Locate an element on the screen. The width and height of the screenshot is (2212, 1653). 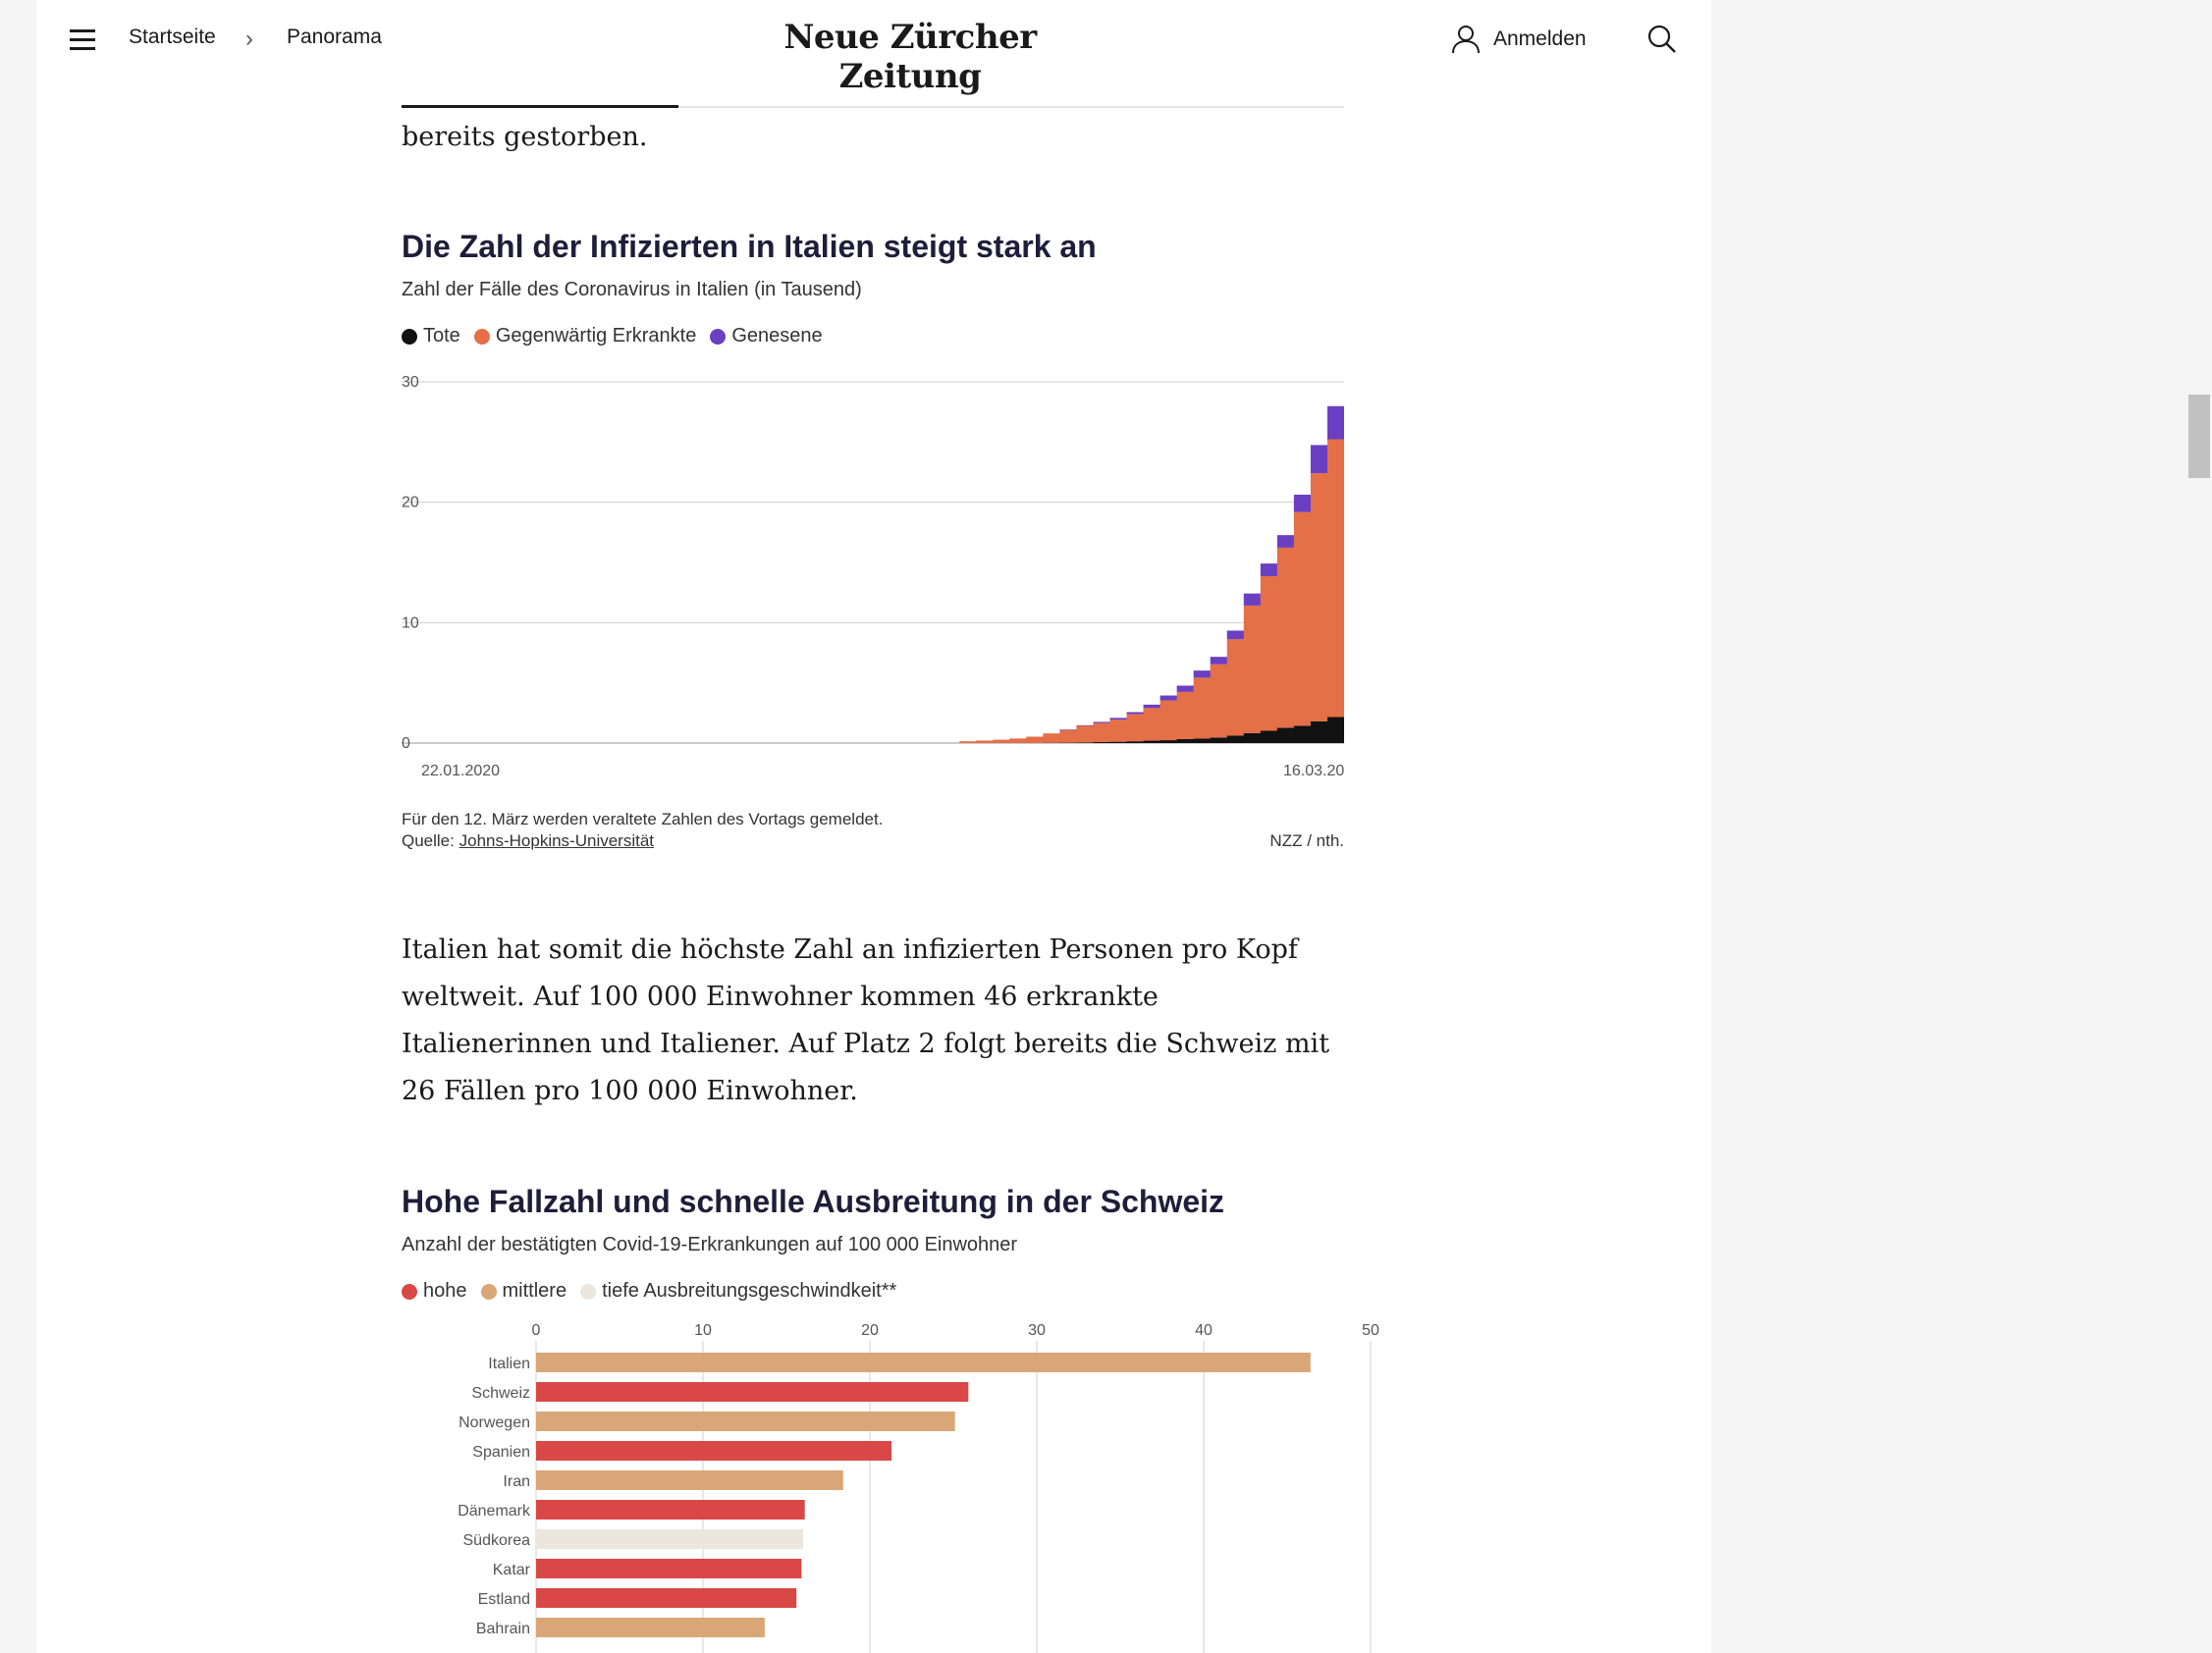
category-label: Schweiz is located at coordinates (500, 1393).